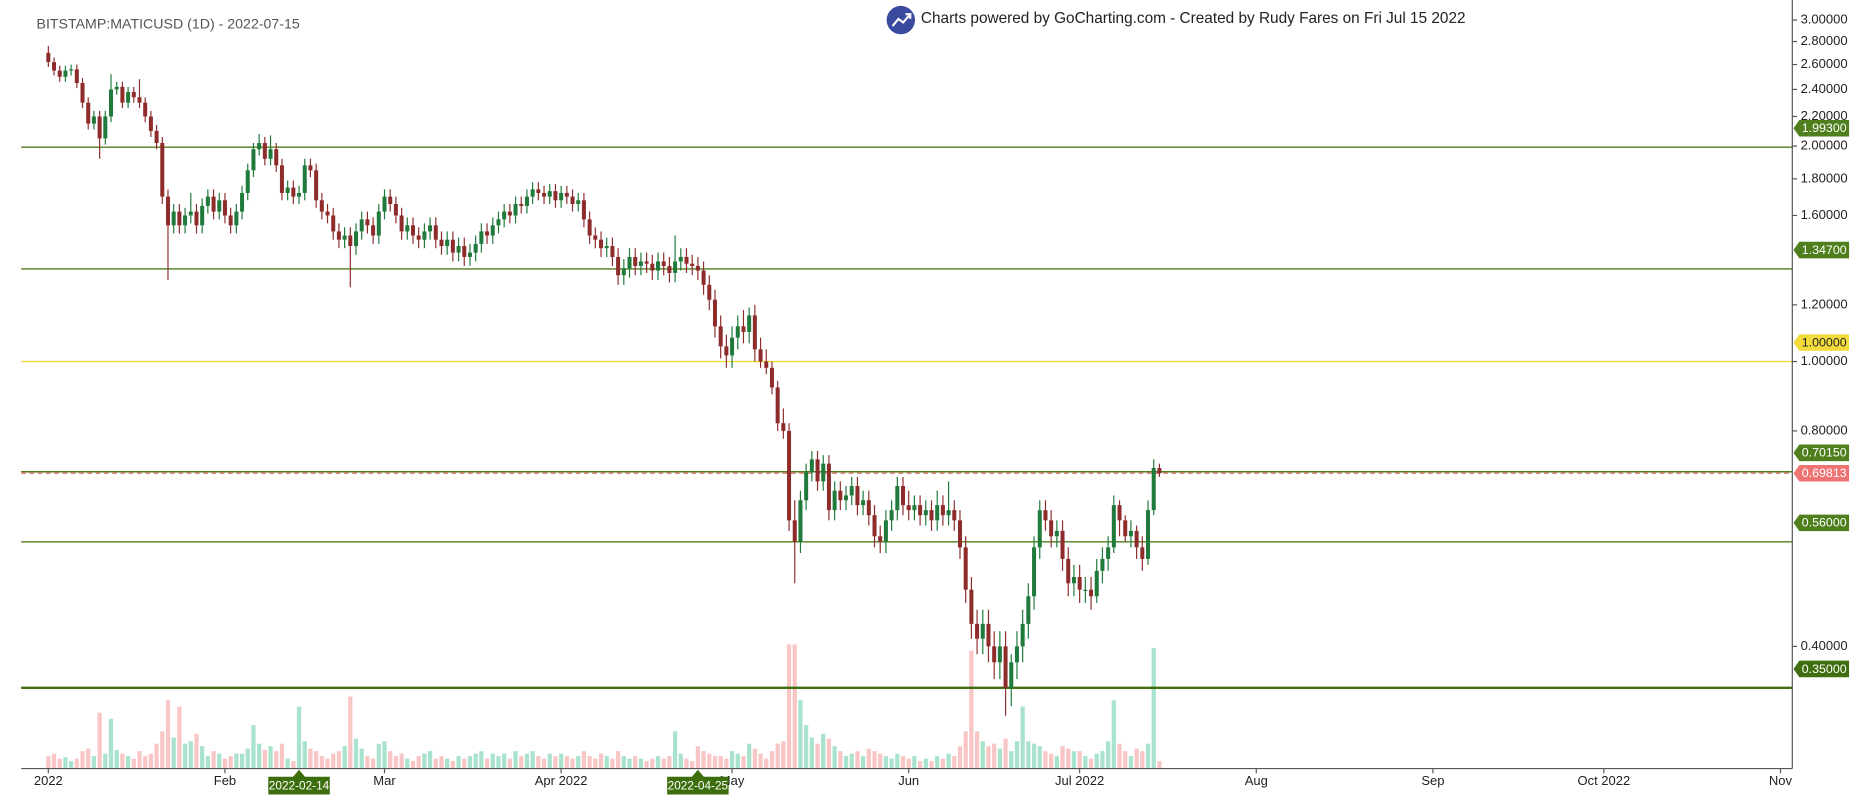  Describe the element at coordinates (299, 785) in the screenshot. I see `date-marker-label: 2022-02-14` at that location.